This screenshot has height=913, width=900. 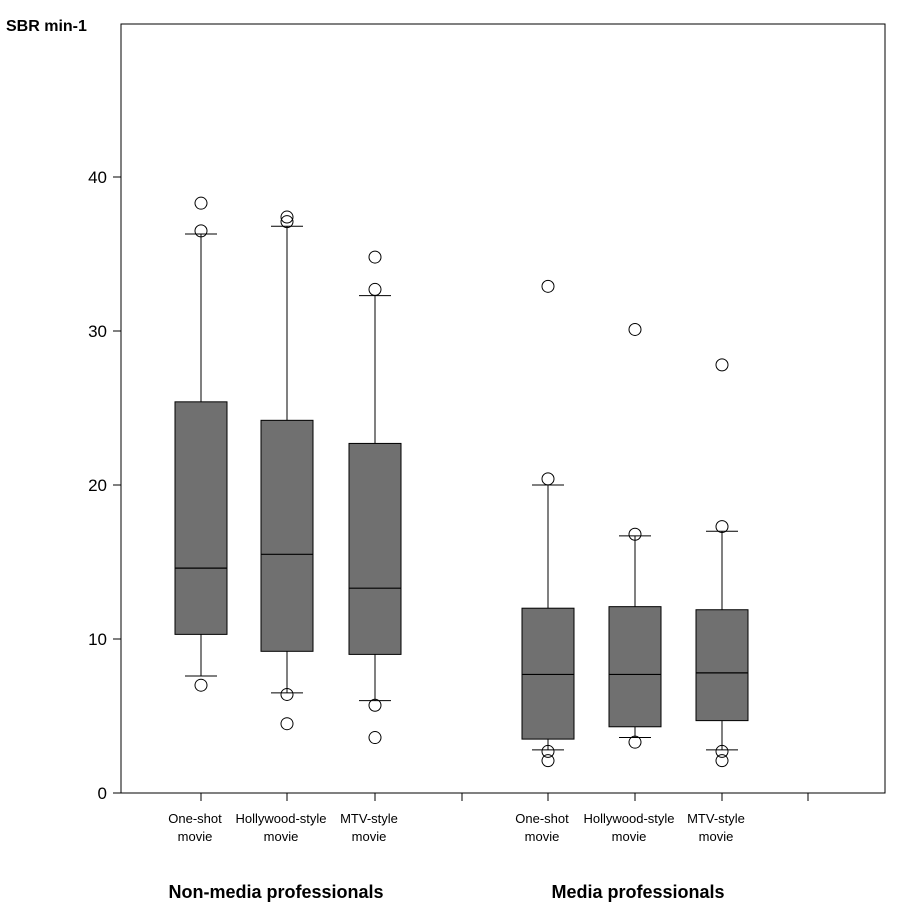 I want to click on group-label: Media professionals, so click(x=637, y=892).